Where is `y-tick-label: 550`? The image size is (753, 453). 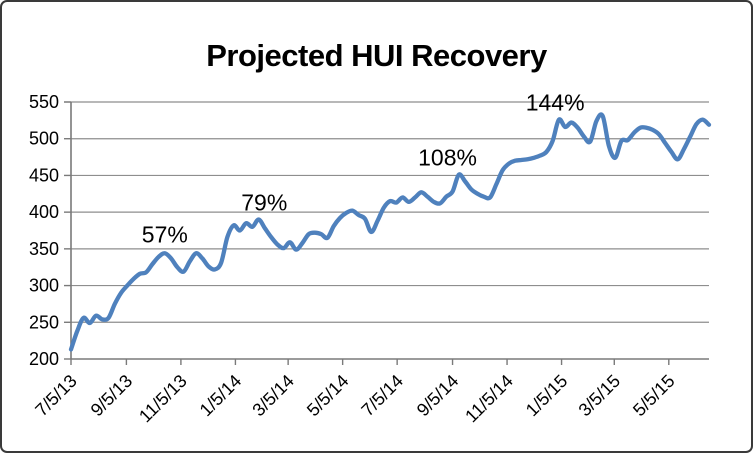 y-tick-label: 550 is located at coordinates (44, 102).